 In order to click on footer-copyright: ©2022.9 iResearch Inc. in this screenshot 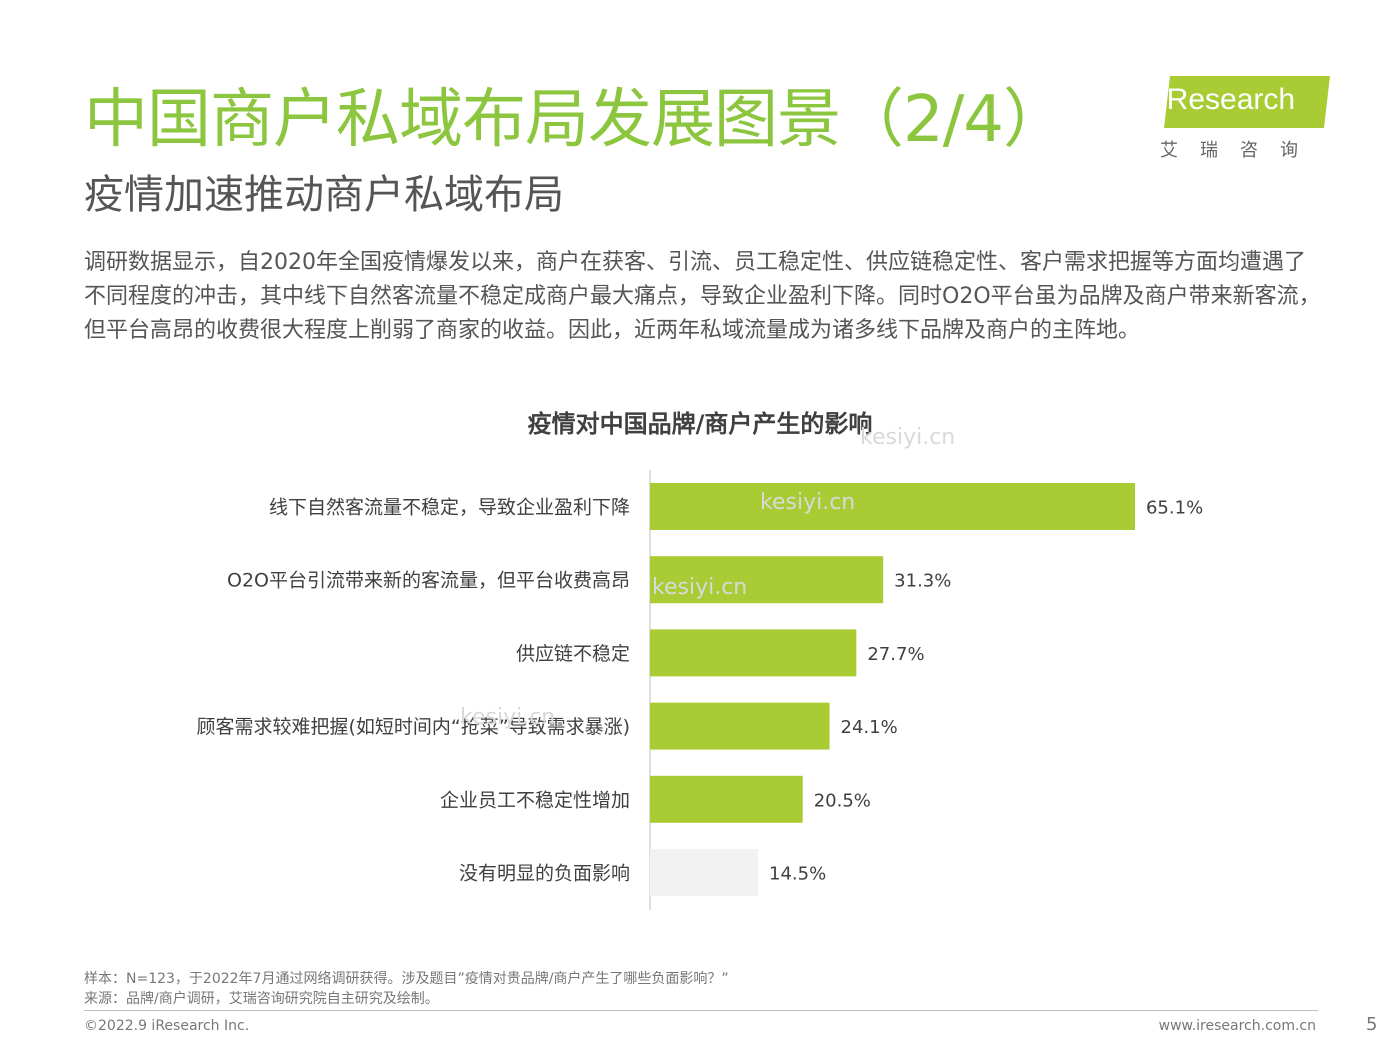, I will do `click(167, 1026)`.